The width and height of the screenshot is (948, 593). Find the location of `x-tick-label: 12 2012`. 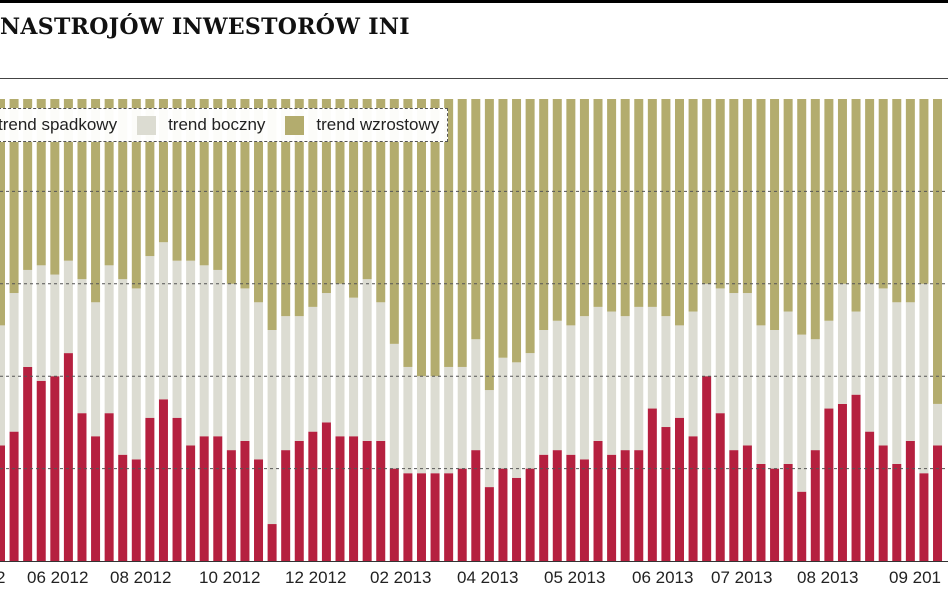

x-tick-label: 12 2012 is located at coordinates (316, 577).